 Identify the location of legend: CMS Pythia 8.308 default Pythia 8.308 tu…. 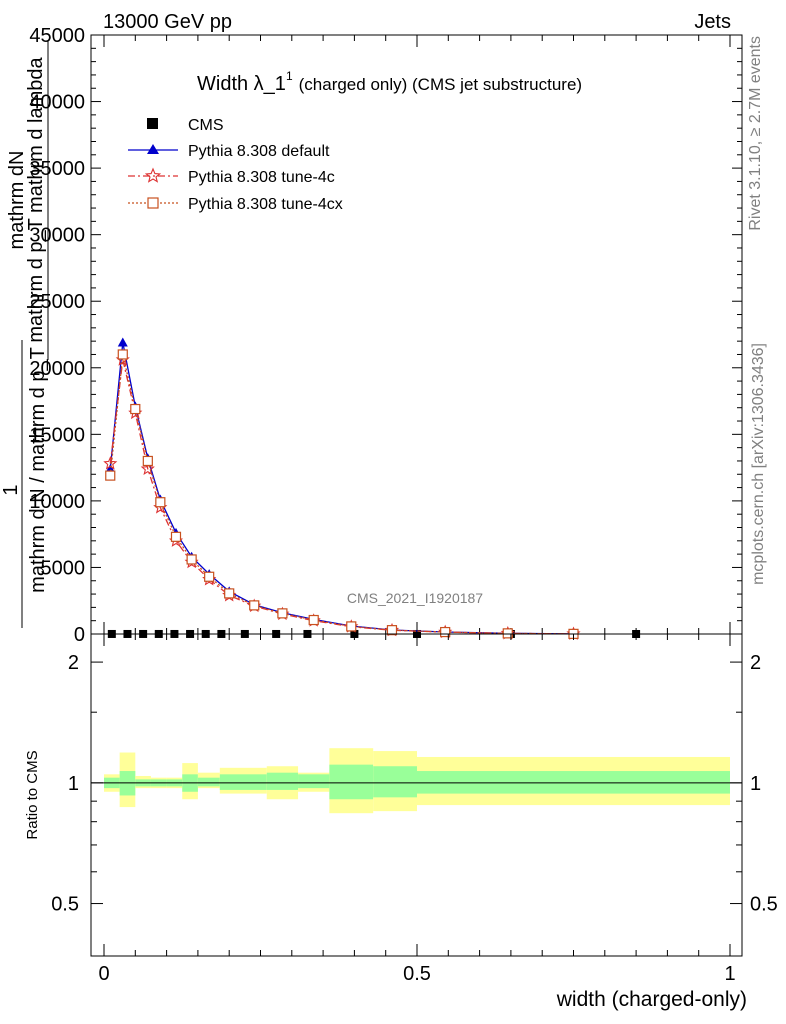
(235, 165).